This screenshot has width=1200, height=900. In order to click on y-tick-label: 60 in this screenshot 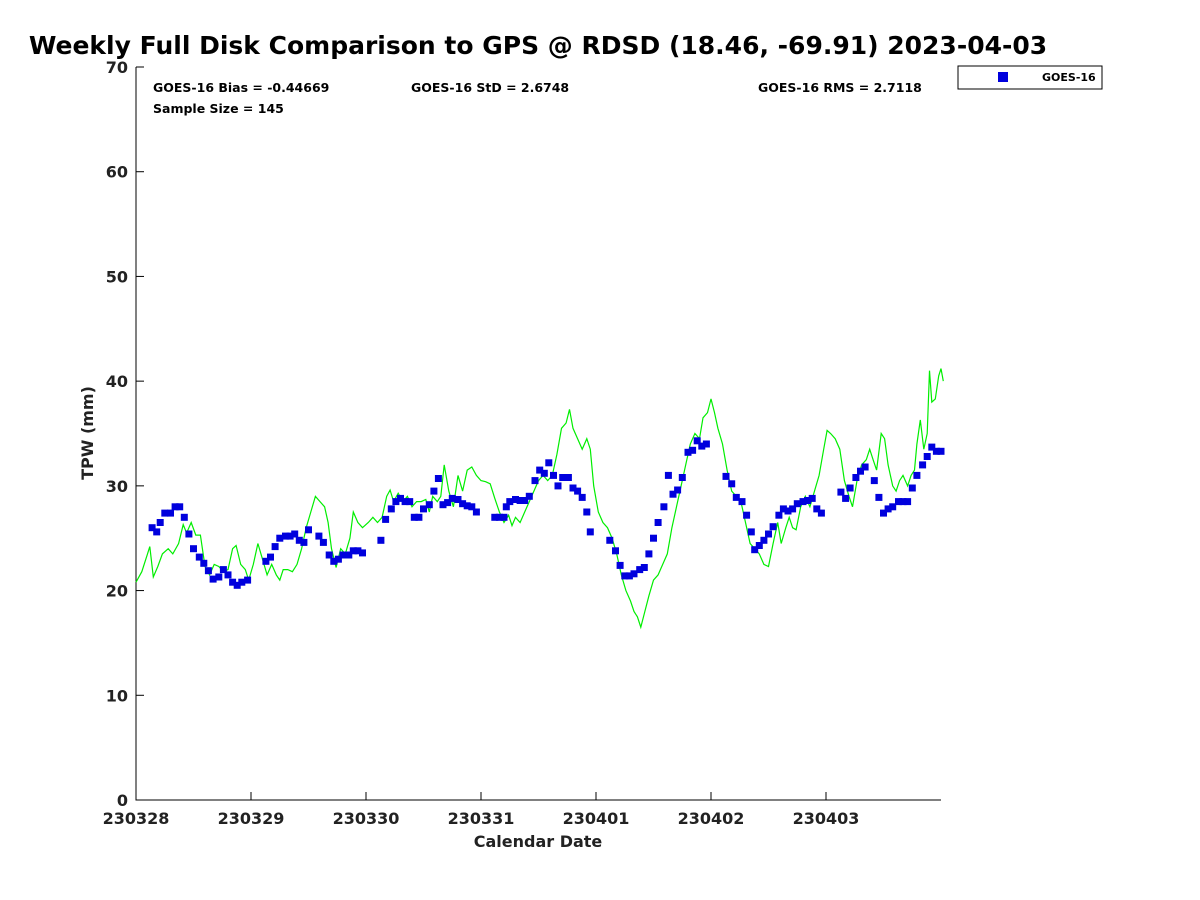, I will do `click(117, 172)`.